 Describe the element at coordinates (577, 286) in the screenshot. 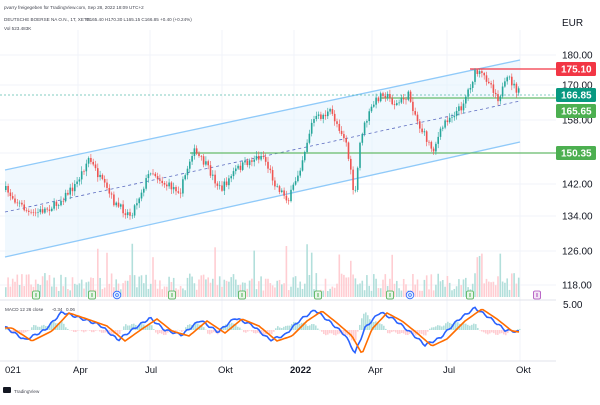

I see `price-tick-label: 118.00` at that location.